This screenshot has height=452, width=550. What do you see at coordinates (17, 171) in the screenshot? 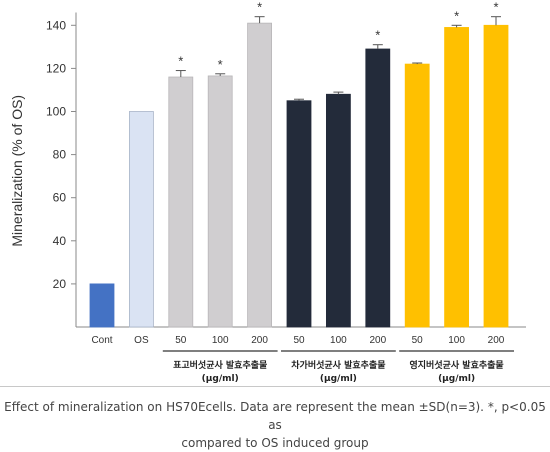
I see `y-axis-label: Mineralization (% of OS)` at bounding box center [17, 171].